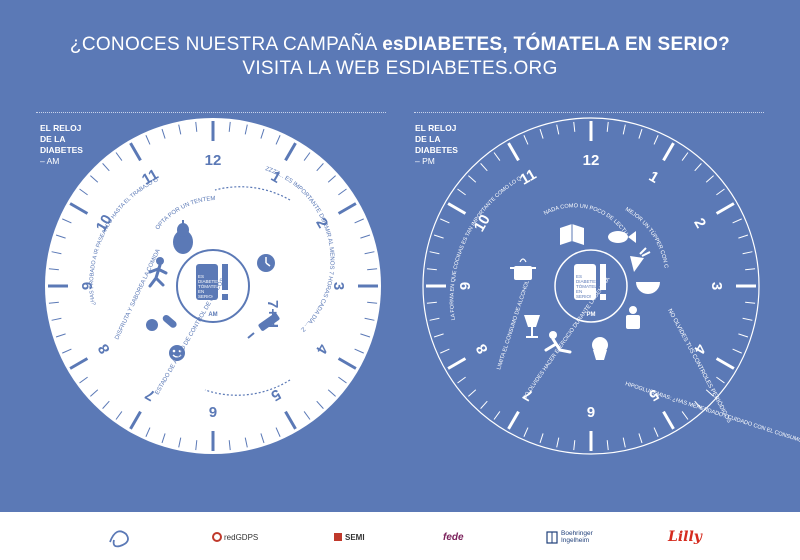 The image size is (800, 560). I want to click on divider-left, so click(211, 112).